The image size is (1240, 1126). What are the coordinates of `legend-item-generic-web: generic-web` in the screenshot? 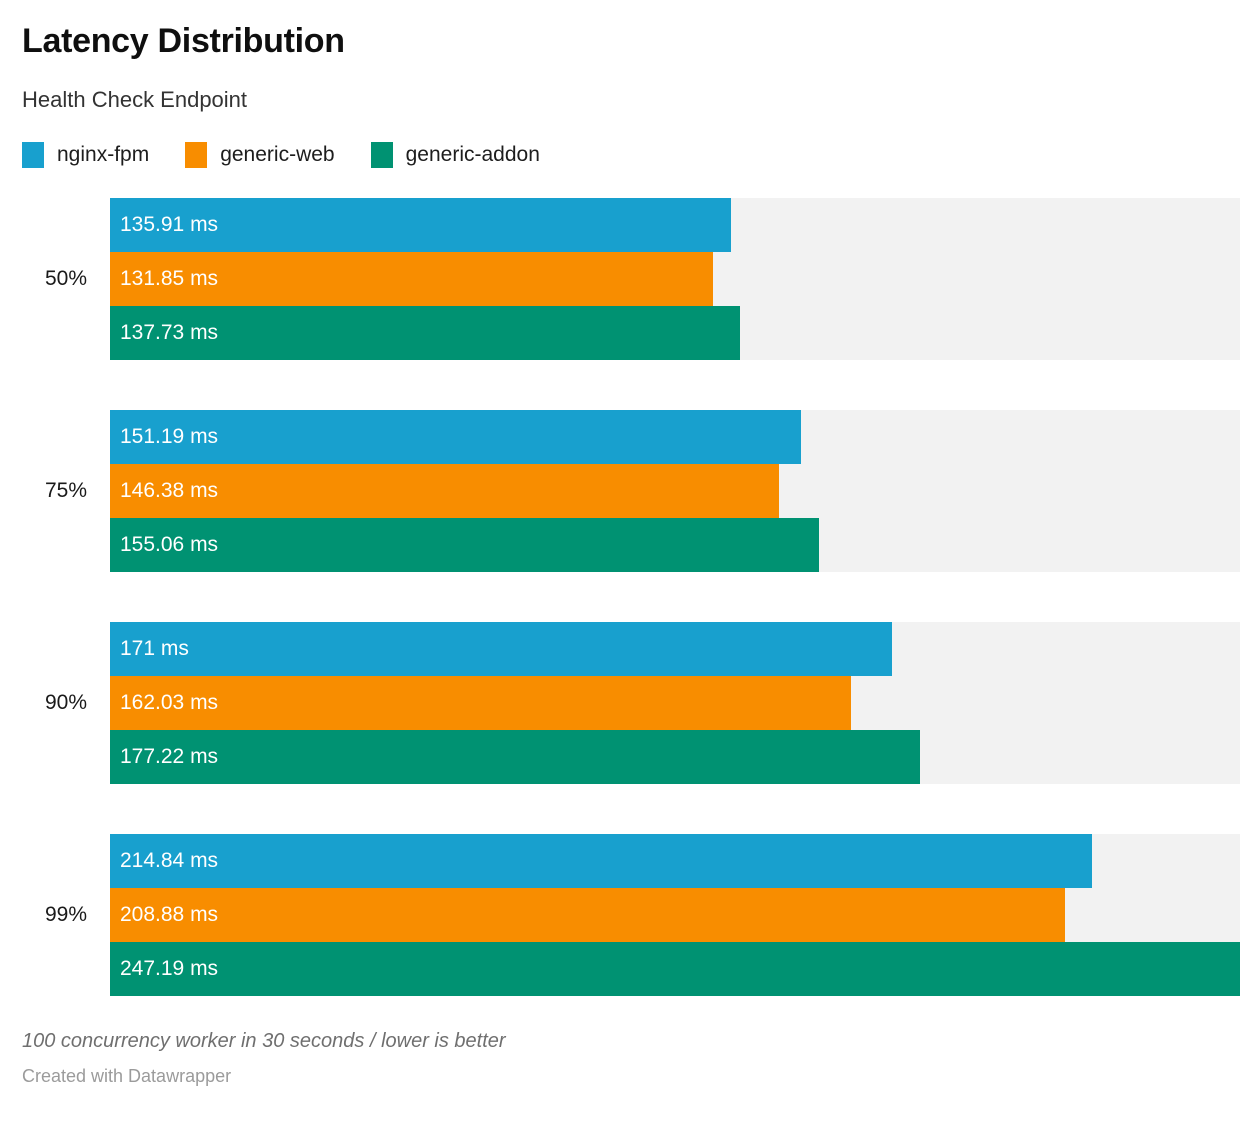 It's located at (260, 155).